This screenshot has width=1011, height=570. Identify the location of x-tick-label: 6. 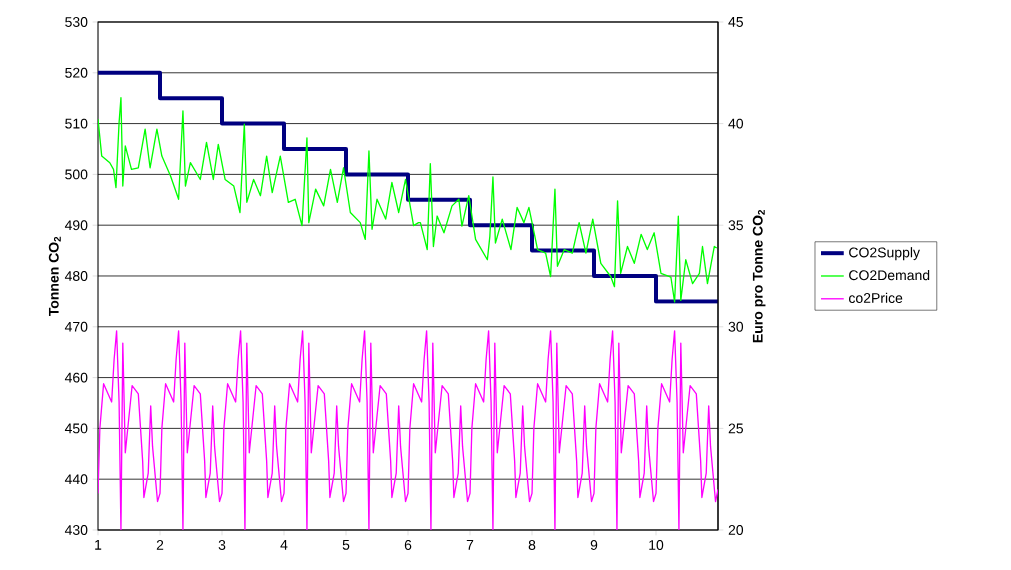
(408, 545).